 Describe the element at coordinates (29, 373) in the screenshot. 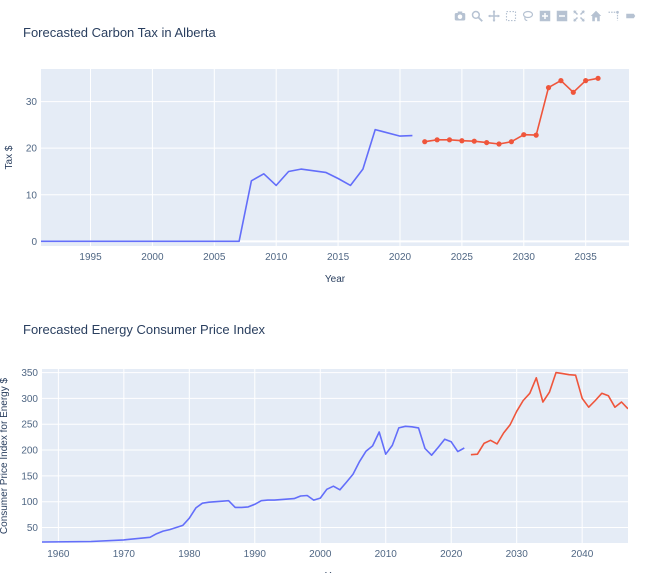

I see `y-tick-label: 350` at that location.